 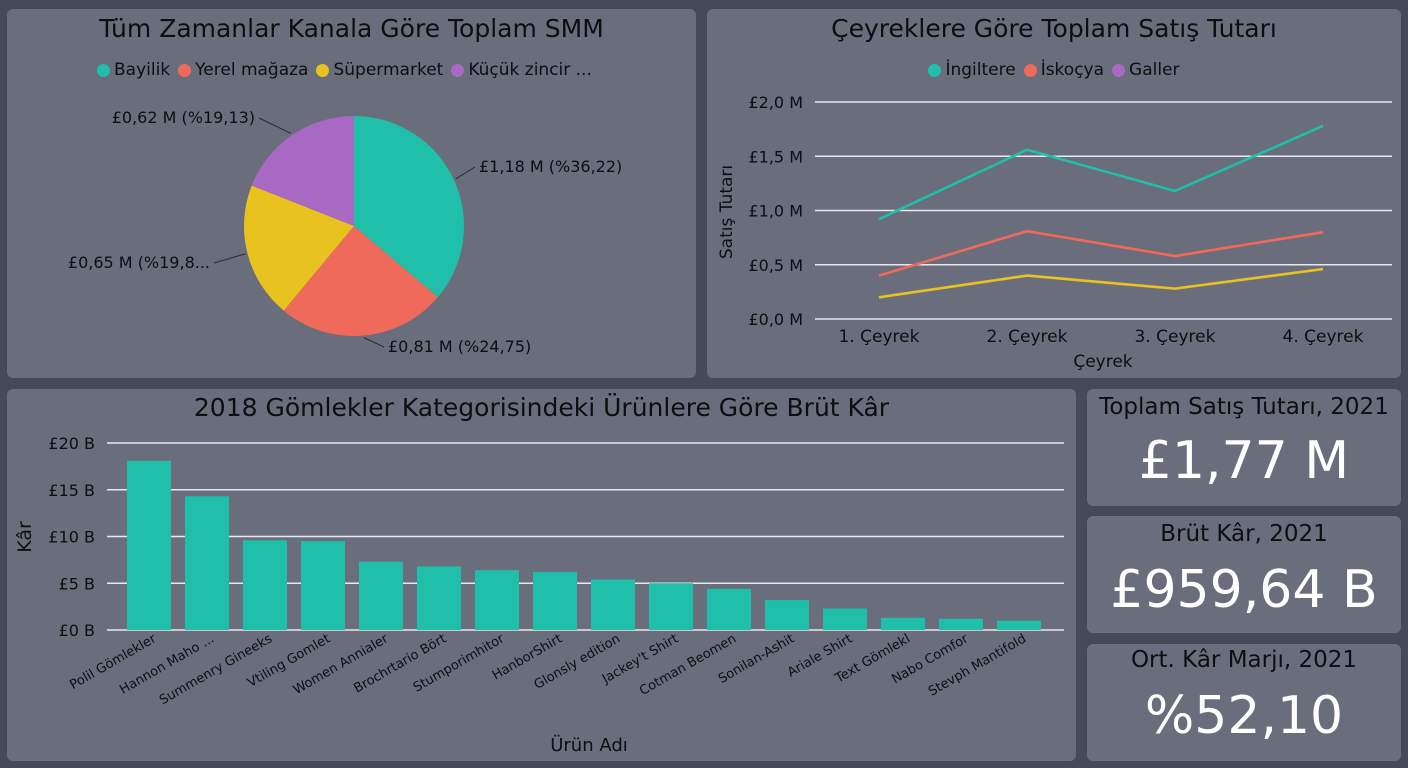 I want to click on legend-item-yerel-magaza: Yerel mağaza, so click(x=243, y=70).